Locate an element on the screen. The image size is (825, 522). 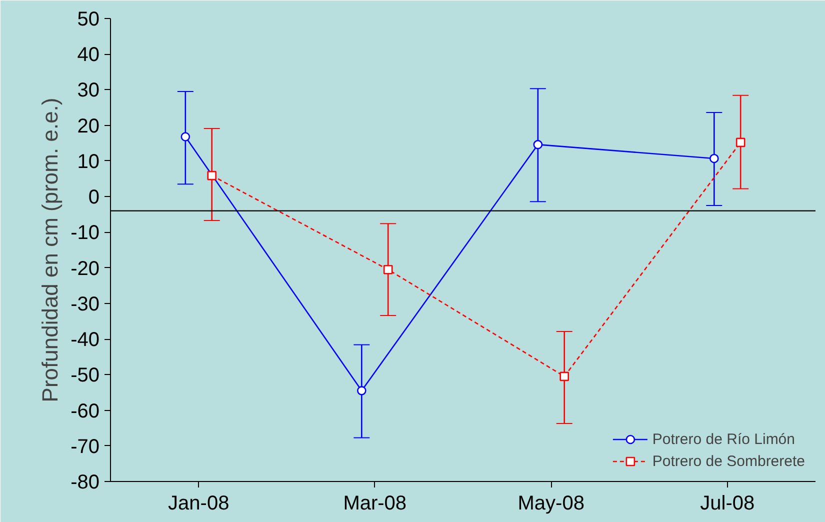
y-tick-label: 10 is located at coordinates (88, 161).